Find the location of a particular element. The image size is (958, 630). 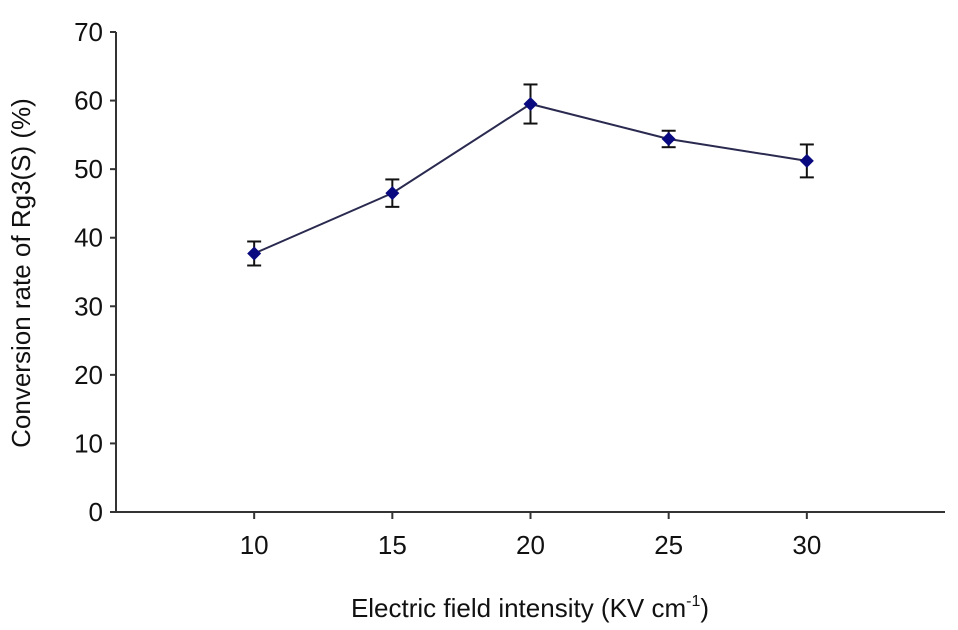

x-axis-title-main: Electric field intensity (KV cm is located at coordinates (518, 608).